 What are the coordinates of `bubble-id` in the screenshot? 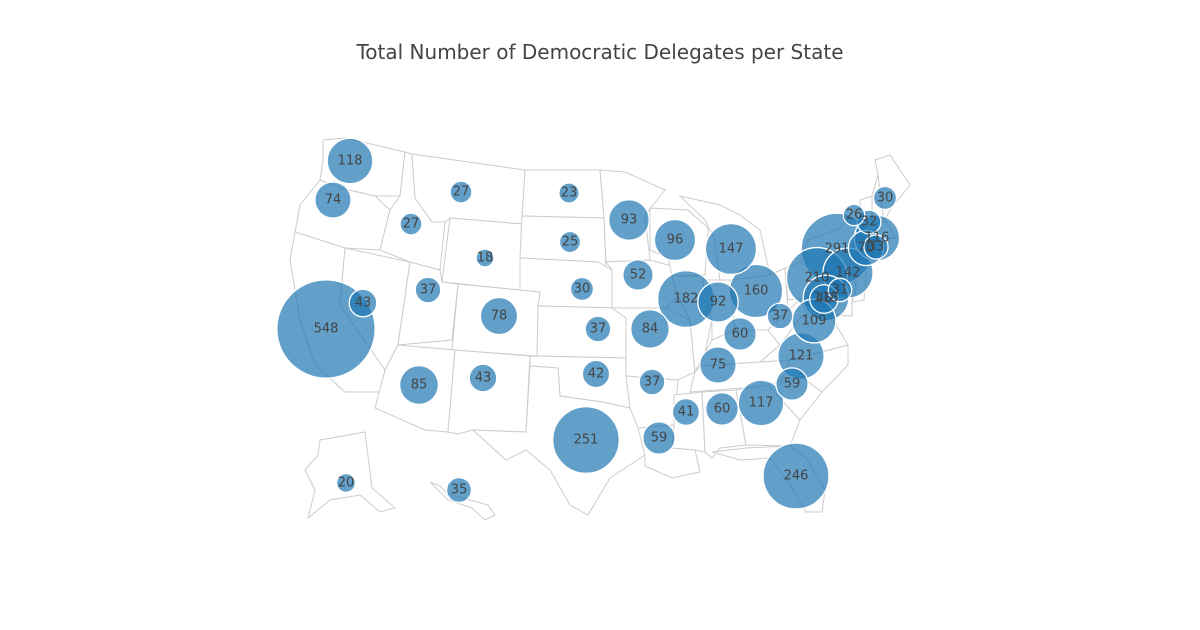 It's located at (411, 224).